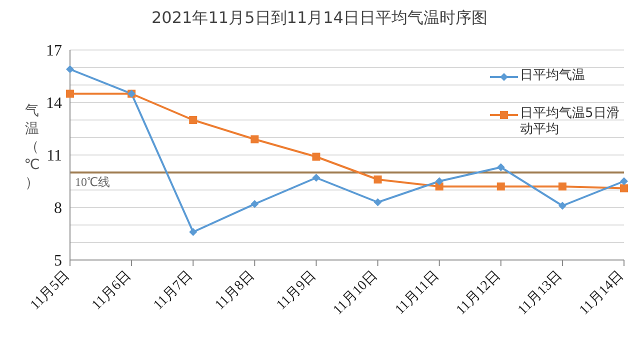  Describe the element at coordinates (58, 261) in the screenshot. I see `y-tick-label: 5` at that location.